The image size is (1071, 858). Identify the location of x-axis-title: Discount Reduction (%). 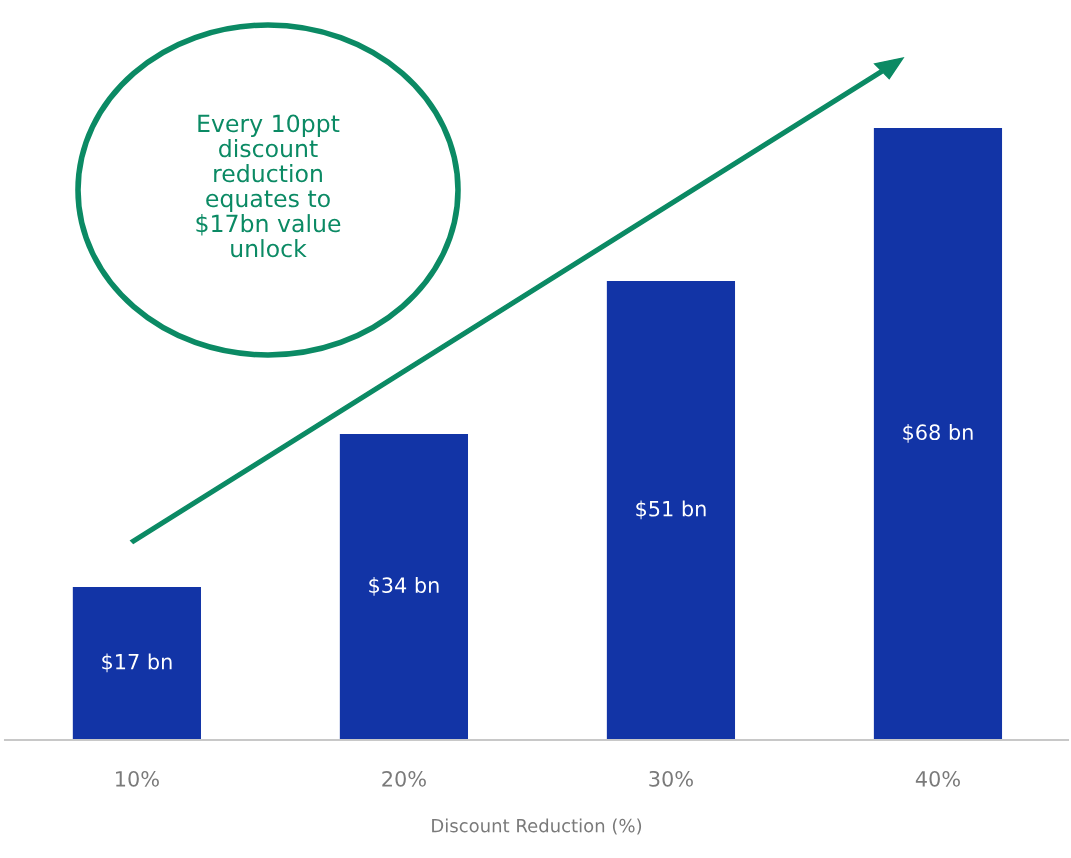
(537, 826).